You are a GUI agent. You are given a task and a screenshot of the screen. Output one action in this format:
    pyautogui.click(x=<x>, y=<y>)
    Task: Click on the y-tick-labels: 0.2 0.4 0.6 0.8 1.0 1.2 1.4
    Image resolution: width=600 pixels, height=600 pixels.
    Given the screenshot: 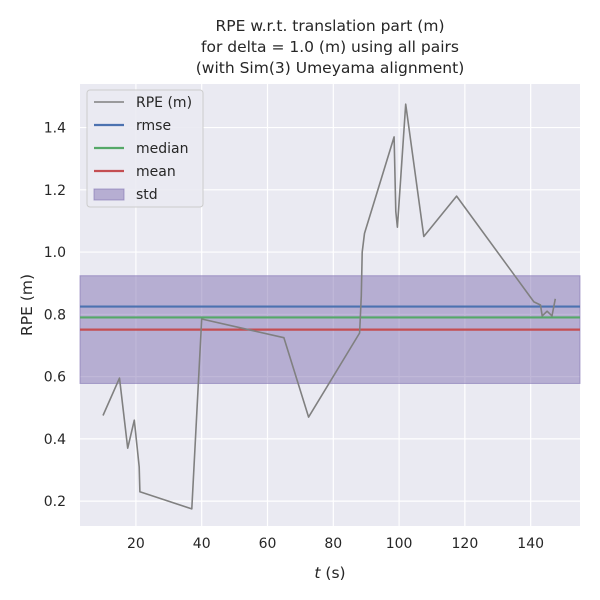 What is the action you would take?
    pyautogui.click(x=55, y=316)
    